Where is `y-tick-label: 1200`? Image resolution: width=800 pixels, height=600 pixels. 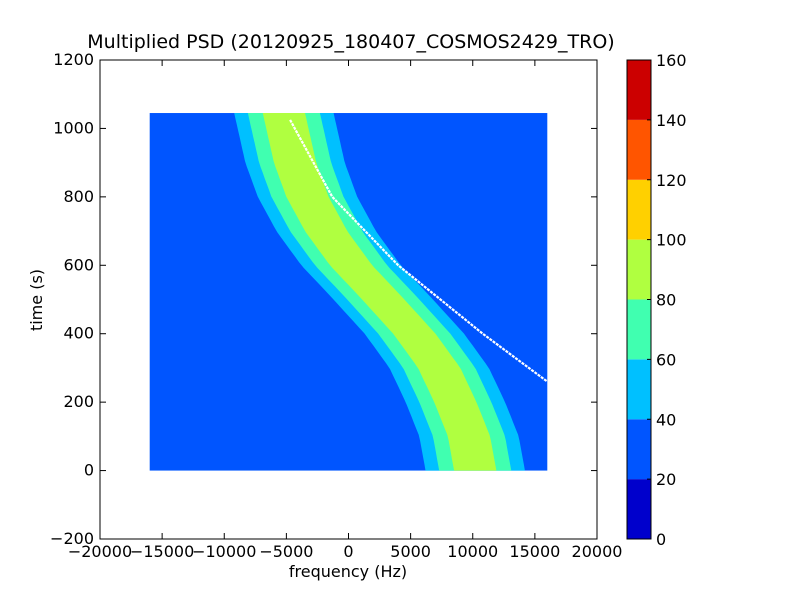 y-tick-label: 1200 is located at coordinates (73, 59).